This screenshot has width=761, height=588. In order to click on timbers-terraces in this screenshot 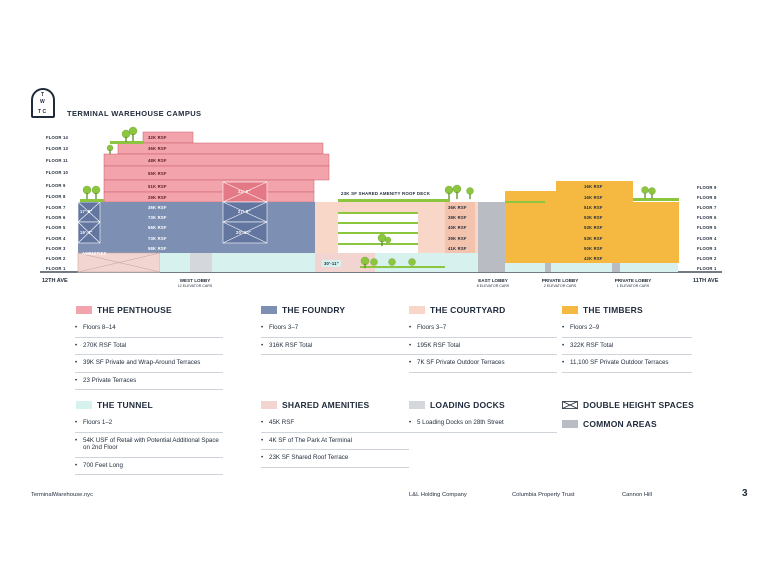, I will do `click(592, 200)`.